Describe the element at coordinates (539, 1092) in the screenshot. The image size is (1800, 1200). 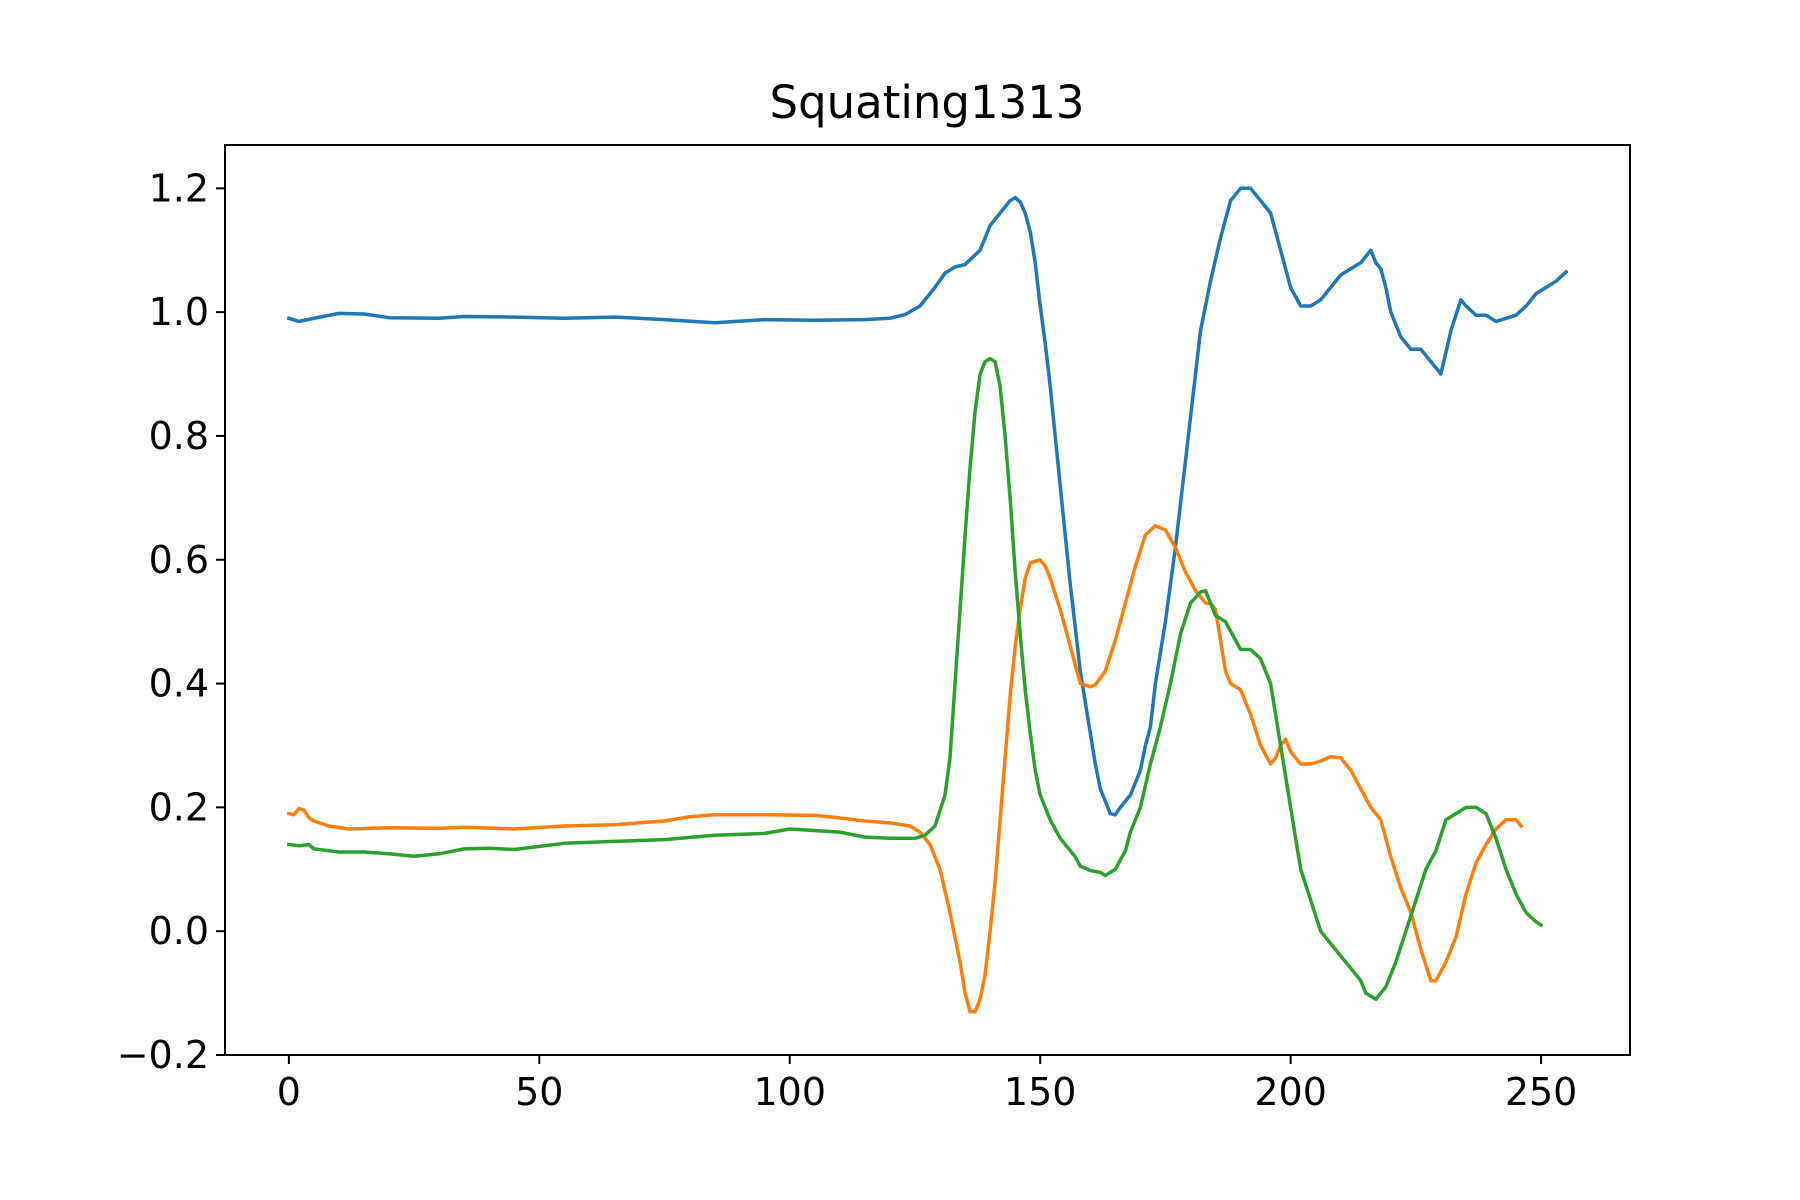
I see `x-tick-label: 50` at that location.